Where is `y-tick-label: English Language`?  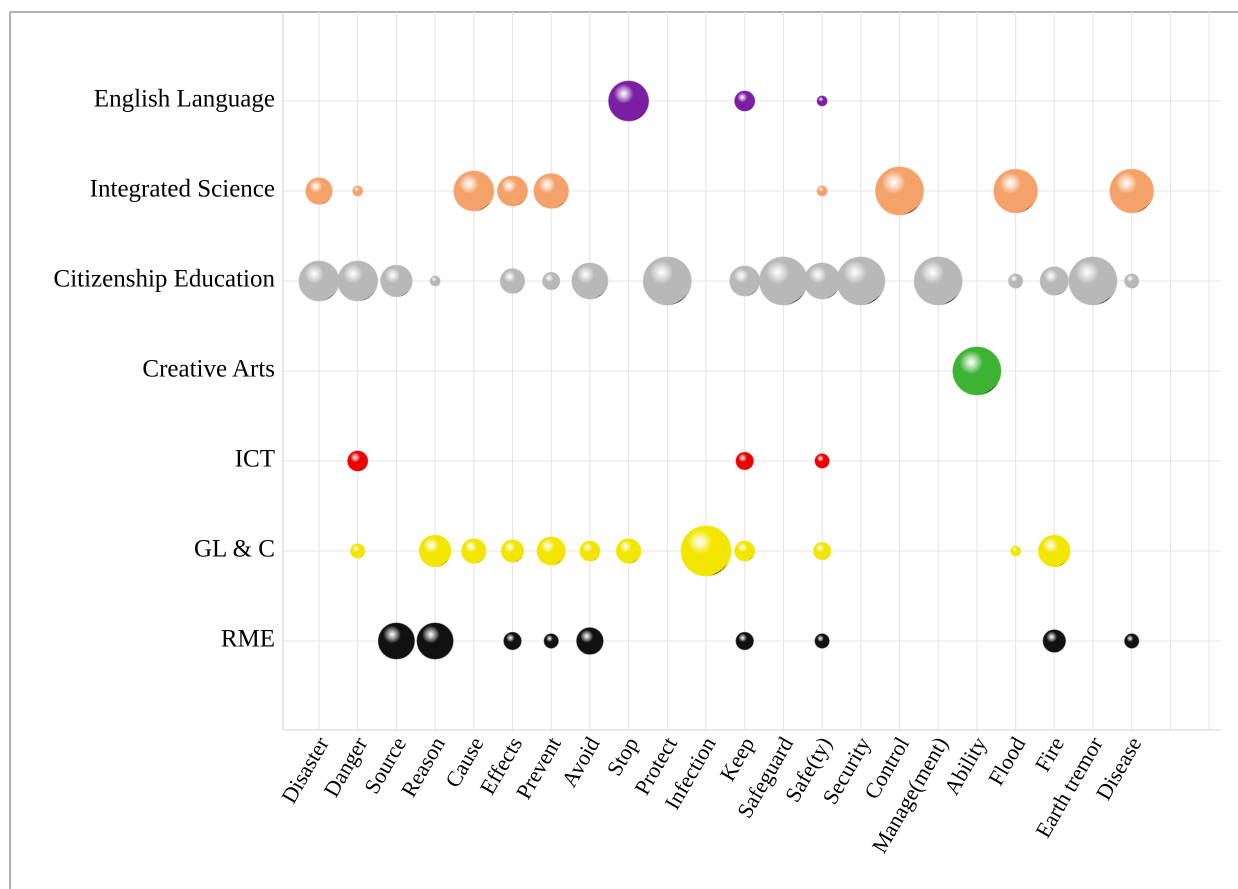
y-tick-label: English Language is located at coordinates (184, 99).